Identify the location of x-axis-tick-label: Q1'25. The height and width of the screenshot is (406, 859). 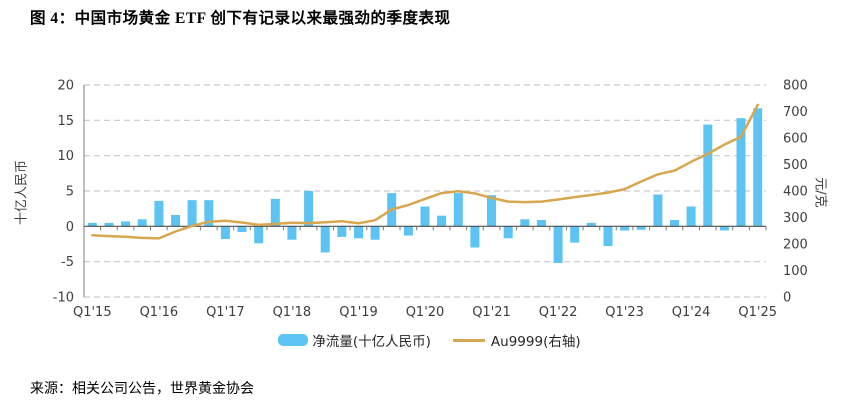
(757, 312).